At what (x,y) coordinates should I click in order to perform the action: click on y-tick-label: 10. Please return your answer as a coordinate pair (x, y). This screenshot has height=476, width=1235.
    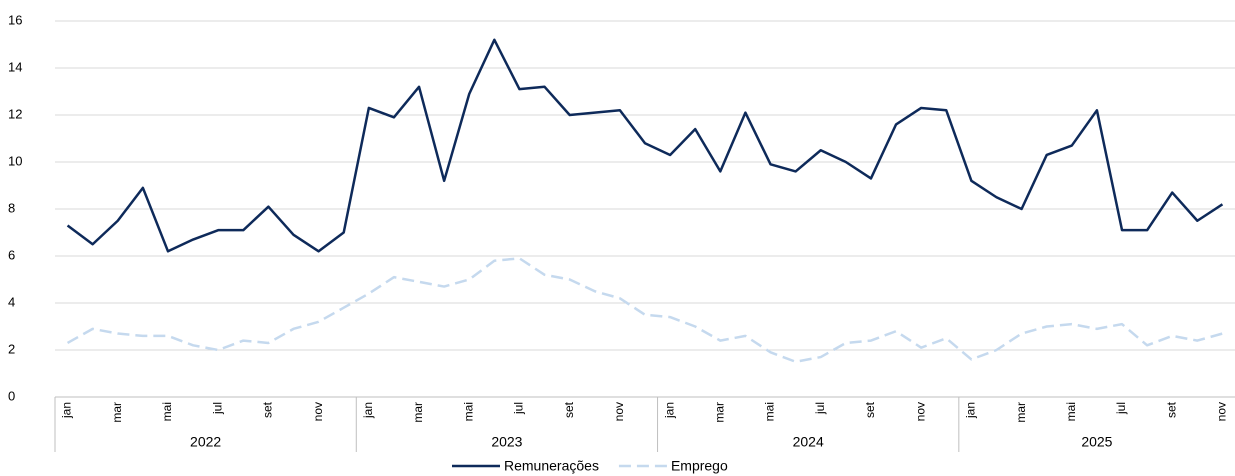
    Looking at the image, I should click on (15, 160).